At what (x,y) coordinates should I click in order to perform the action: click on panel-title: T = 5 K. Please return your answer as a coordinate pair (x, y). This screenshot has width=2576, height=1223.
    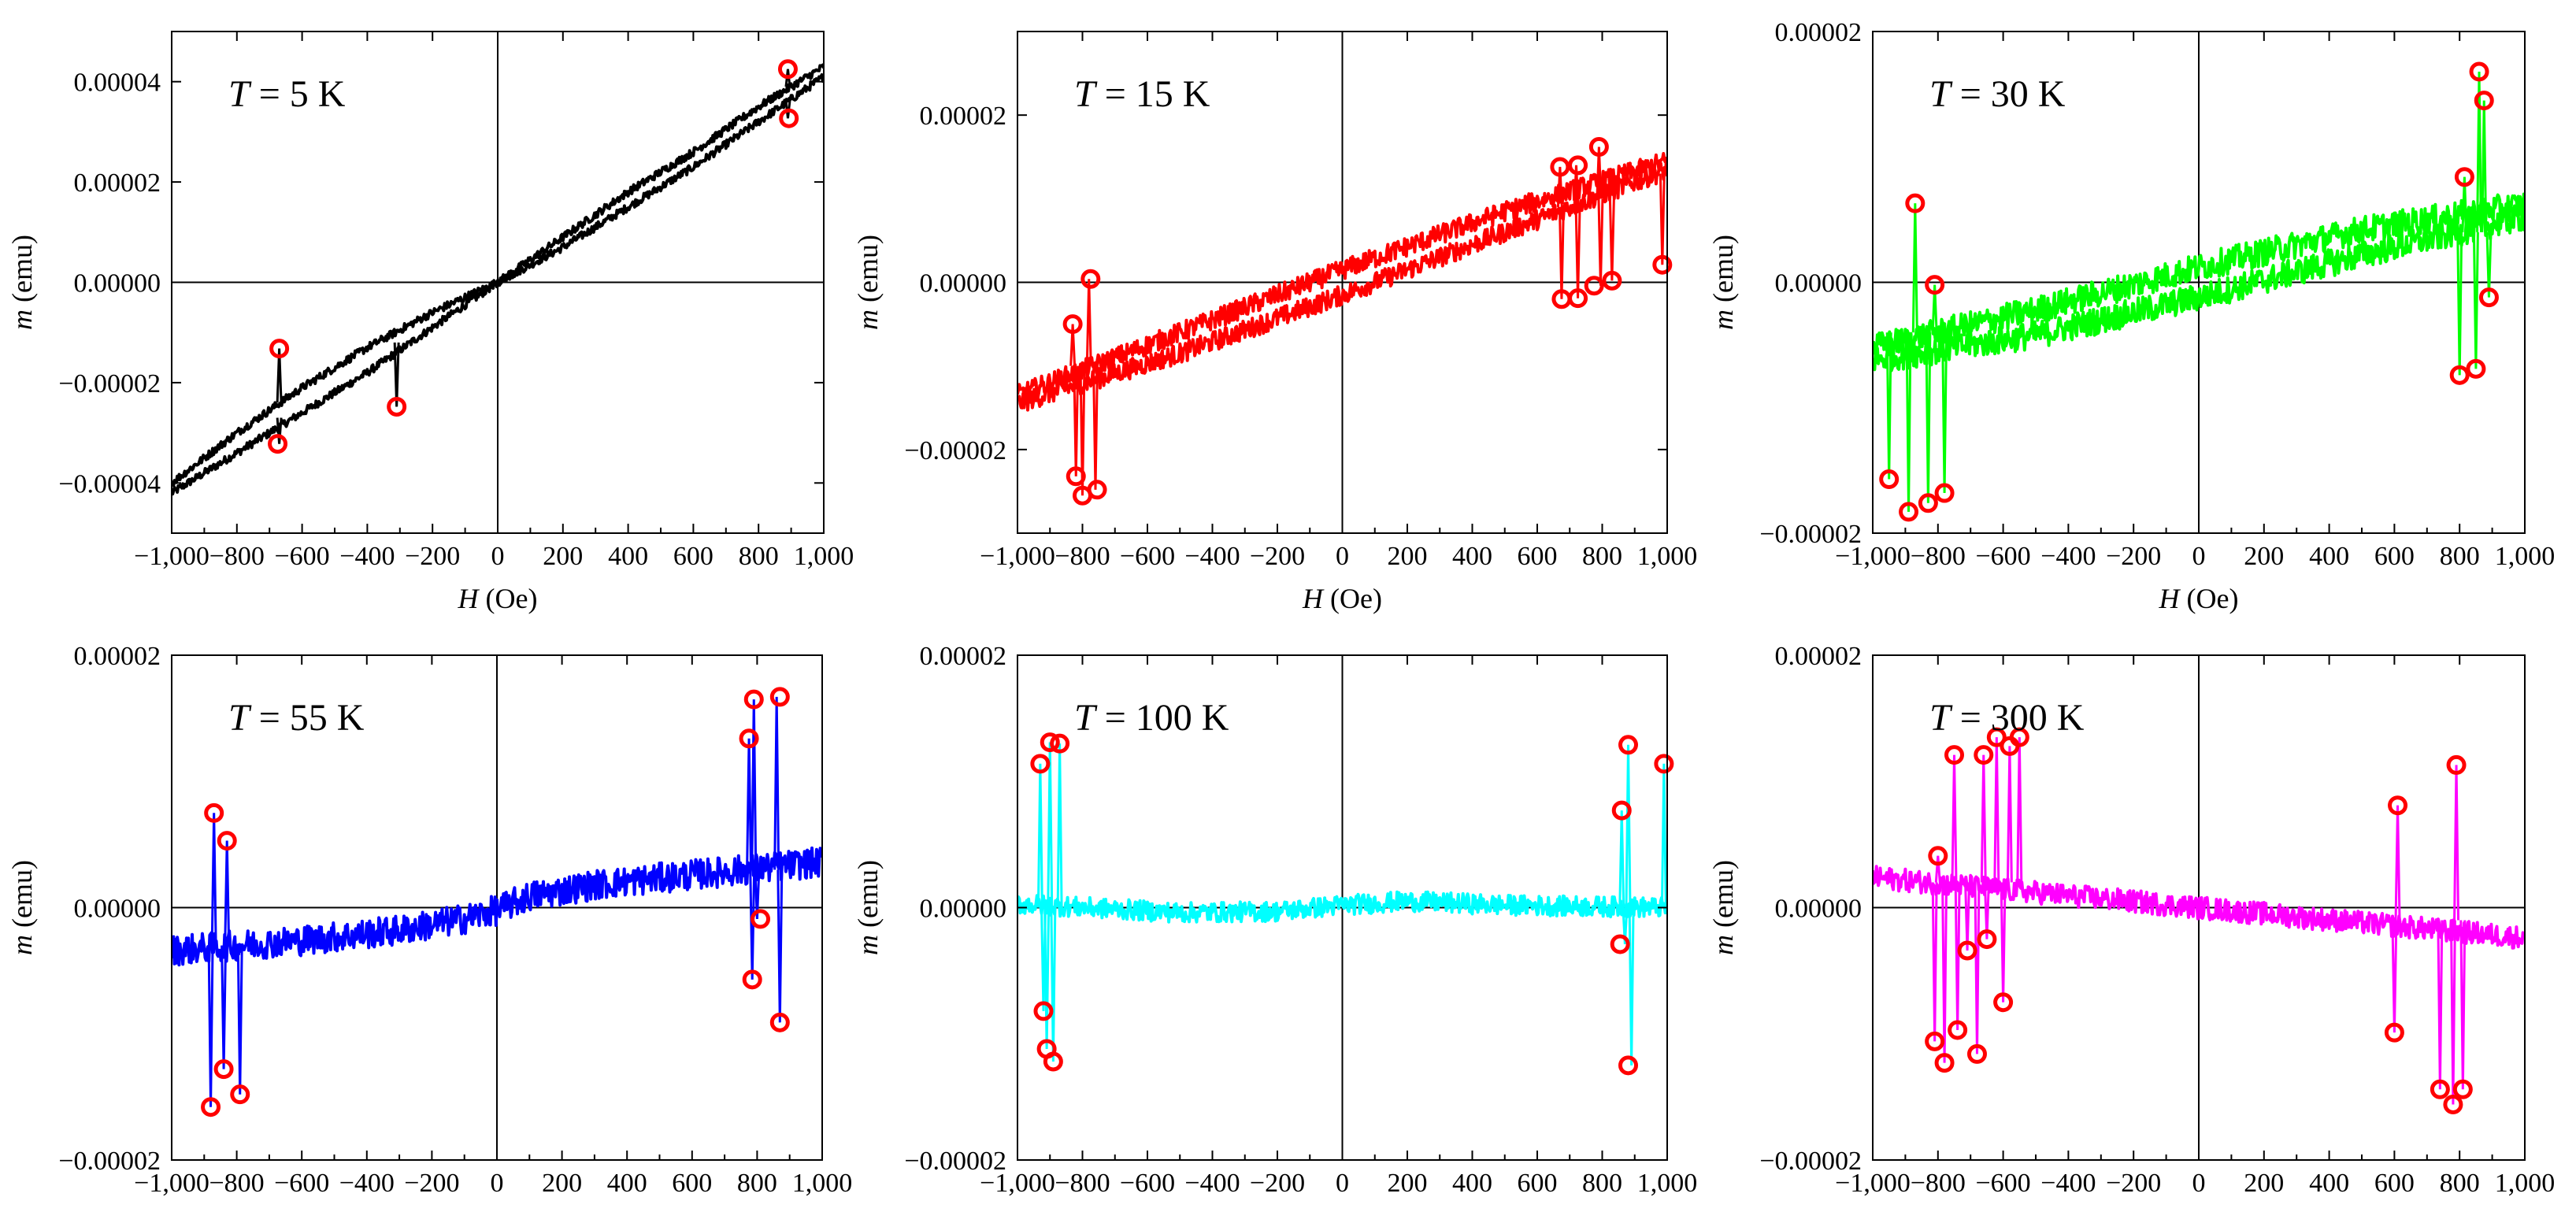
    Looking at the image, I should click on (287, 94).